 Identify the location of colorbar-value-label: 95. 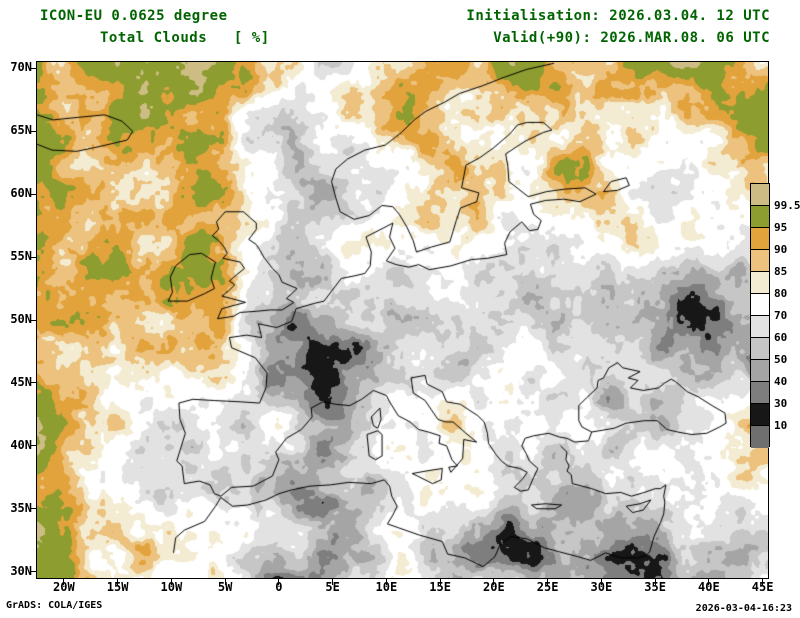
(781, 227).